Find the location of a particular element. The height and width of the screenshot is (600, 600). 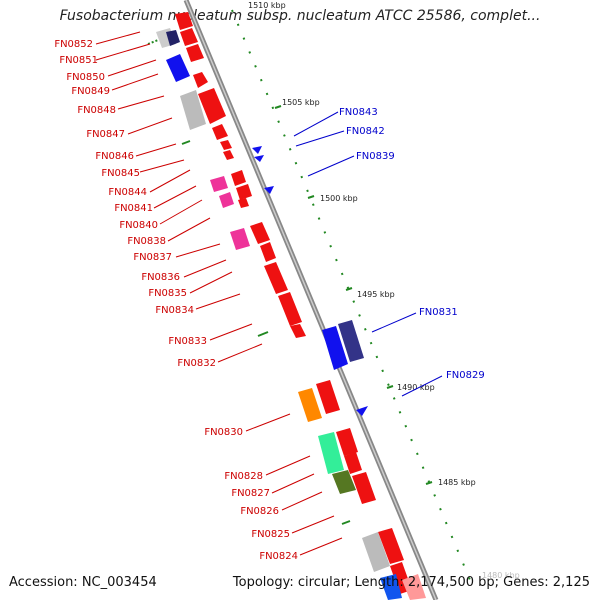

scale-label: 1495 kbp is located at coordinates (376, 294).